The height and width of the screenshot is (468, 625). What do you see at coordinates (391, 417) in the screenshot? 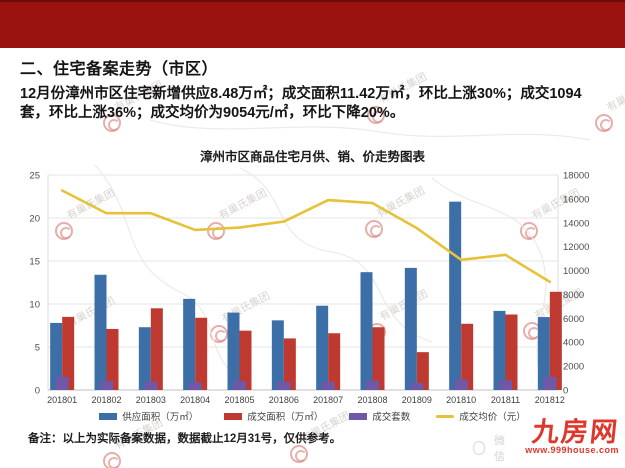
I see `legend-label: 成交套数` at bounding box center [391, 417].